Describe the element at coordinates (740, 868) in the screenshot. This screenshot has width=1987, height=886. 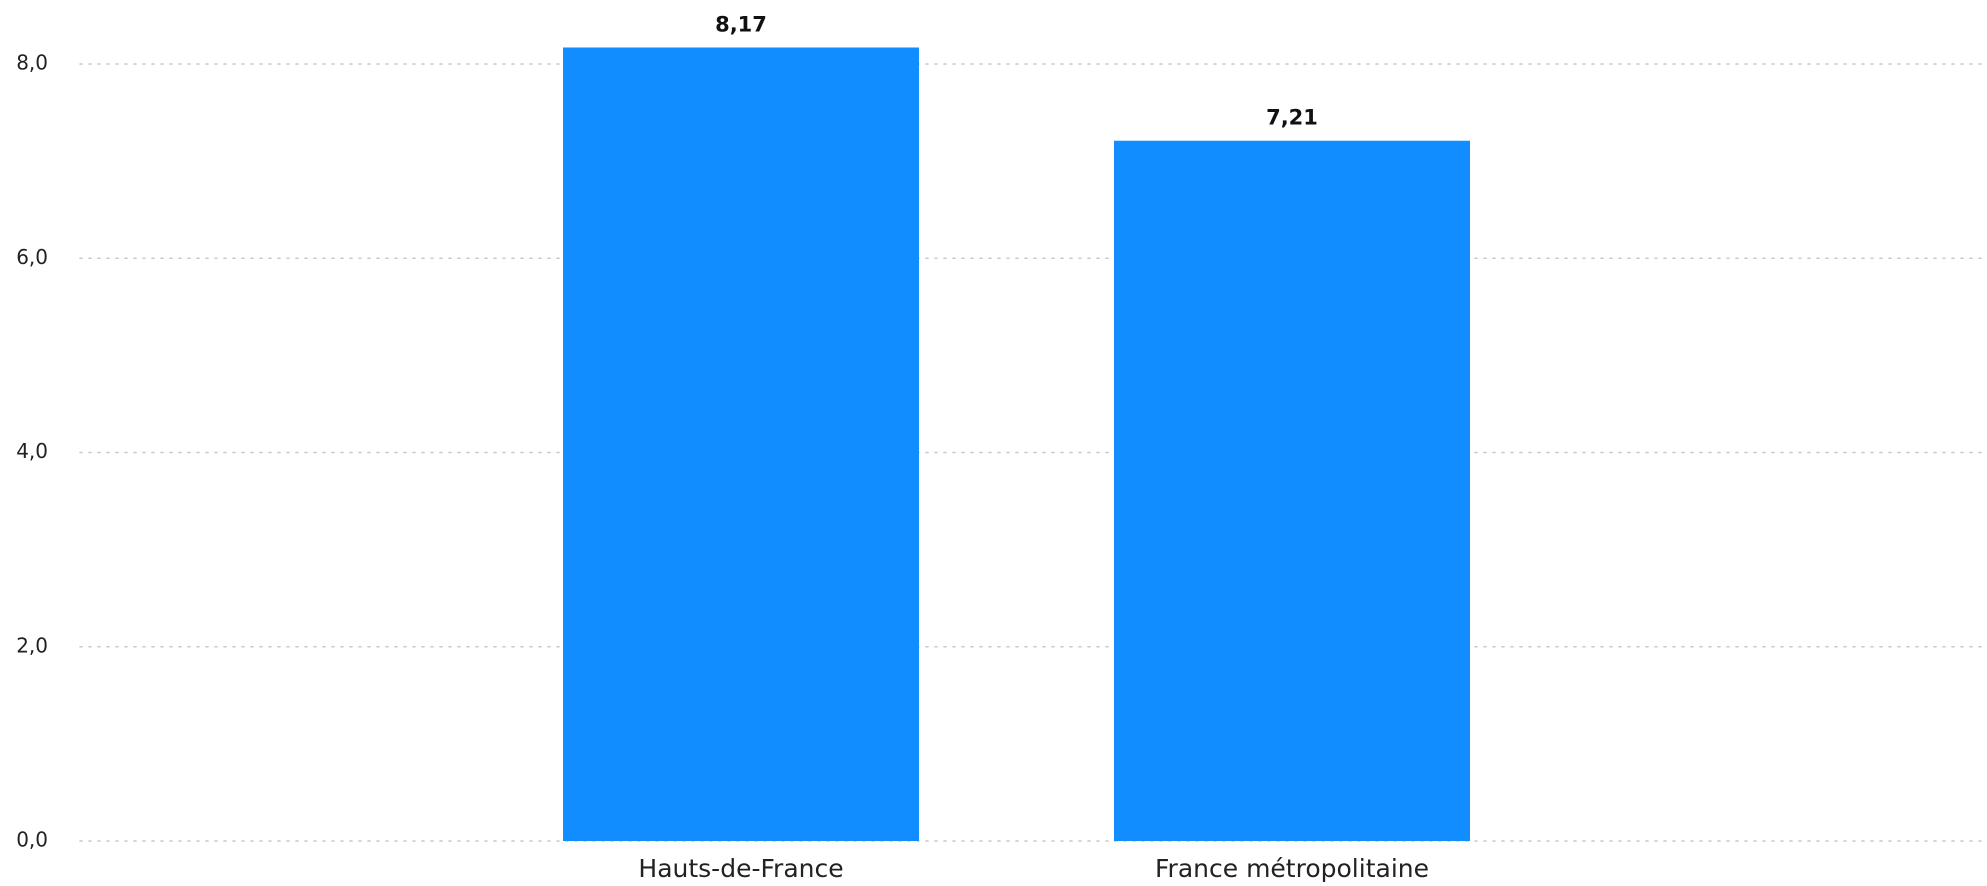
I see `x-category-label: Hauts-de-France` at that location.